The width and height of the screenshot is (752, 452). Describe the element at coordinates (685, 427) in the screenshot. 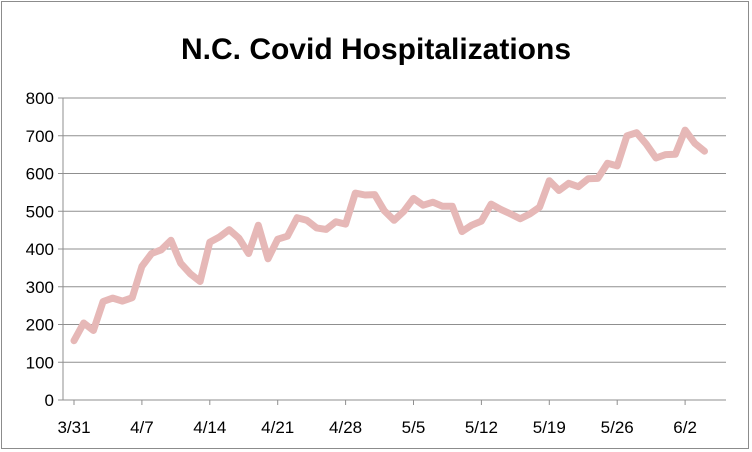

I see `x-tick-label: 6/2` at that location.